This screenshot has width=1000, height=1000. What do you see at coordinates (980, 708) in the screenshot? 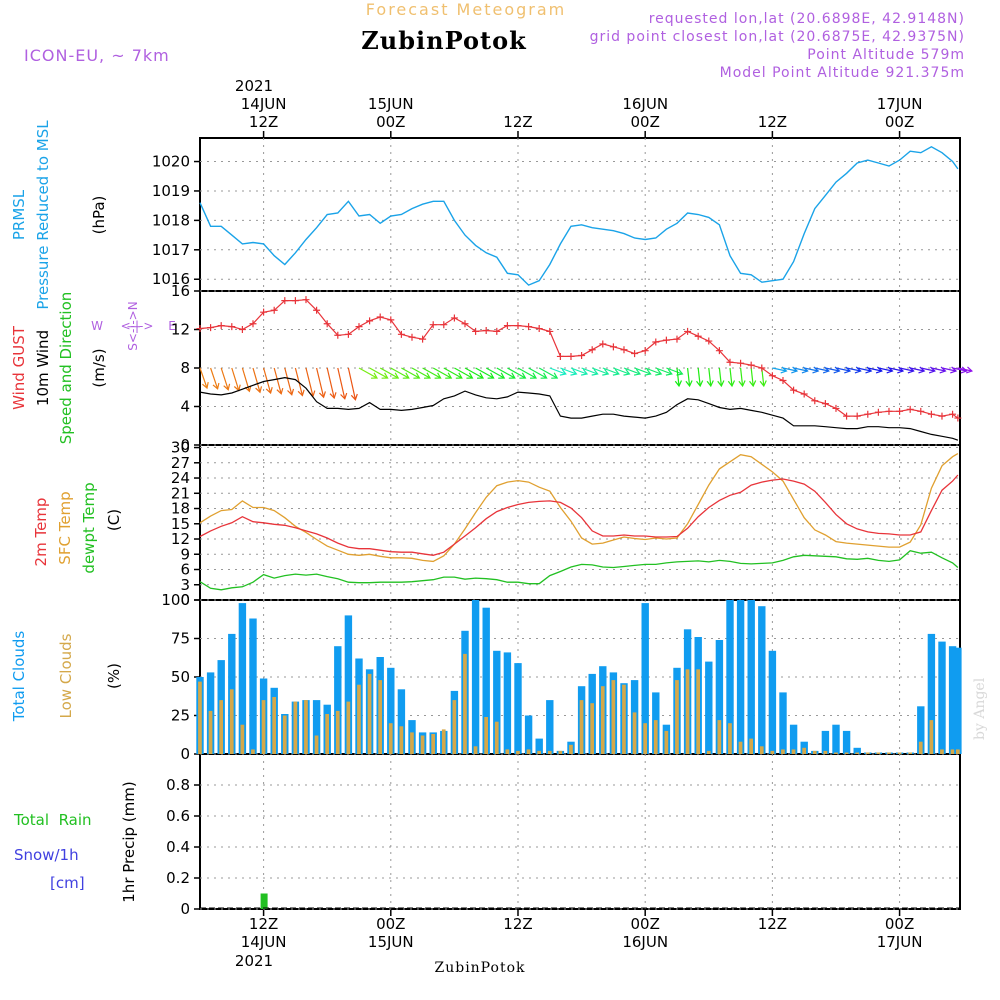
I see `watermark: by Angel` at bounding box center [980, 708].